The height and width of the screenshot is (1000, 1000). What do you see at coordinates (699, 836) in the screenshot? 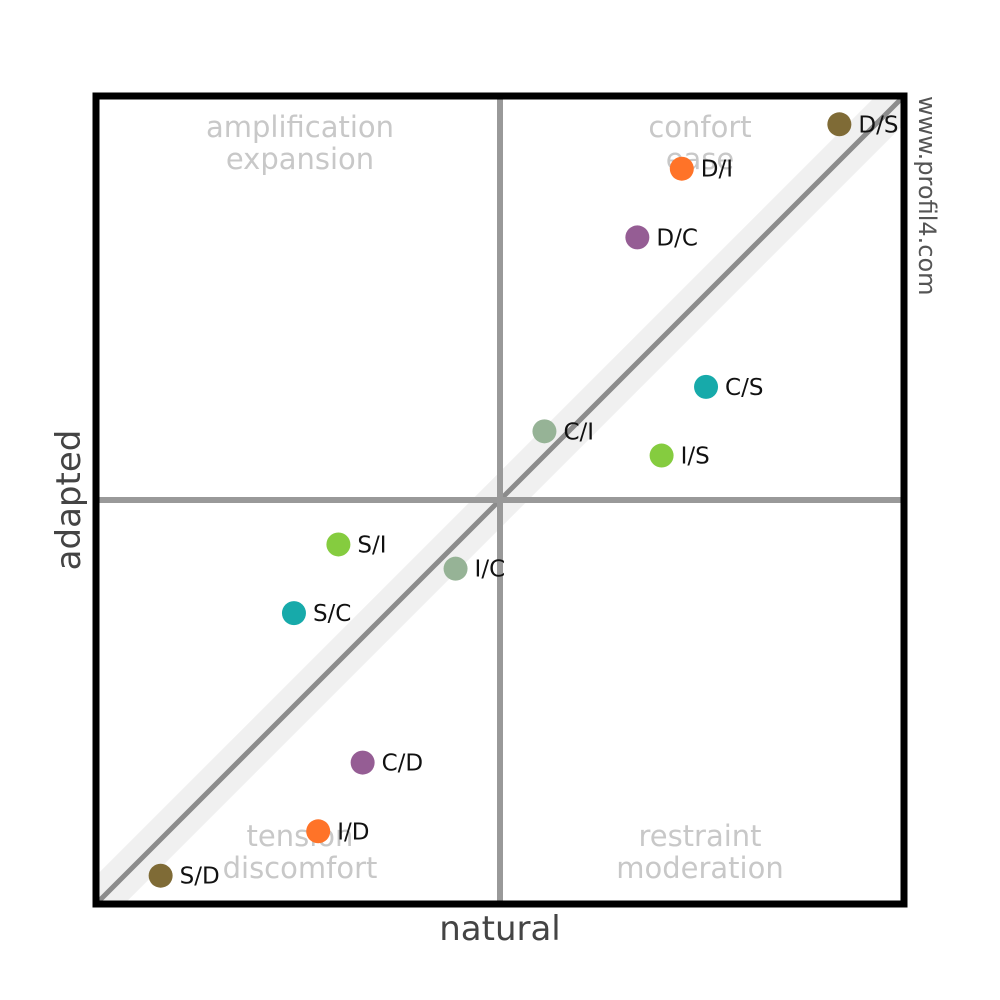
I see `quadrant-label-bottom-right-1: restraint` at bounding box center [699, 836].